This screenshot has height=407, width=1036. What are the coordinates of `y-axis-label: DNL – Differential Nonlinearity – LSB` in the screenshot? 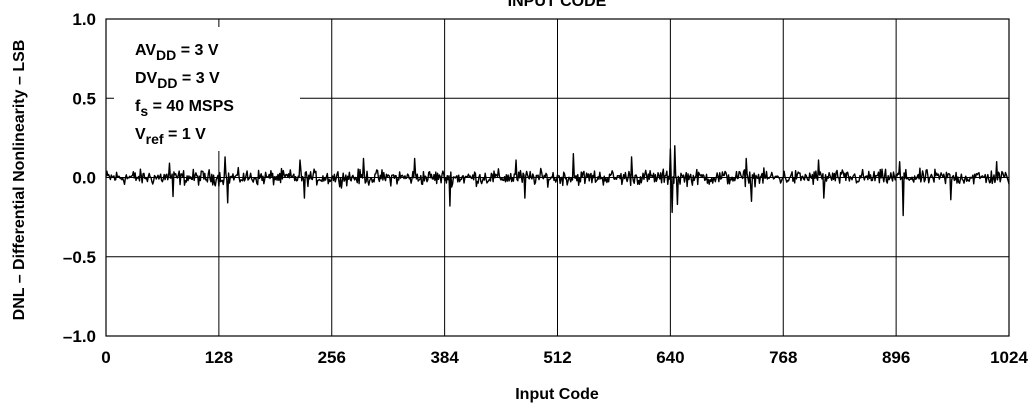 It's located at (19, 180).